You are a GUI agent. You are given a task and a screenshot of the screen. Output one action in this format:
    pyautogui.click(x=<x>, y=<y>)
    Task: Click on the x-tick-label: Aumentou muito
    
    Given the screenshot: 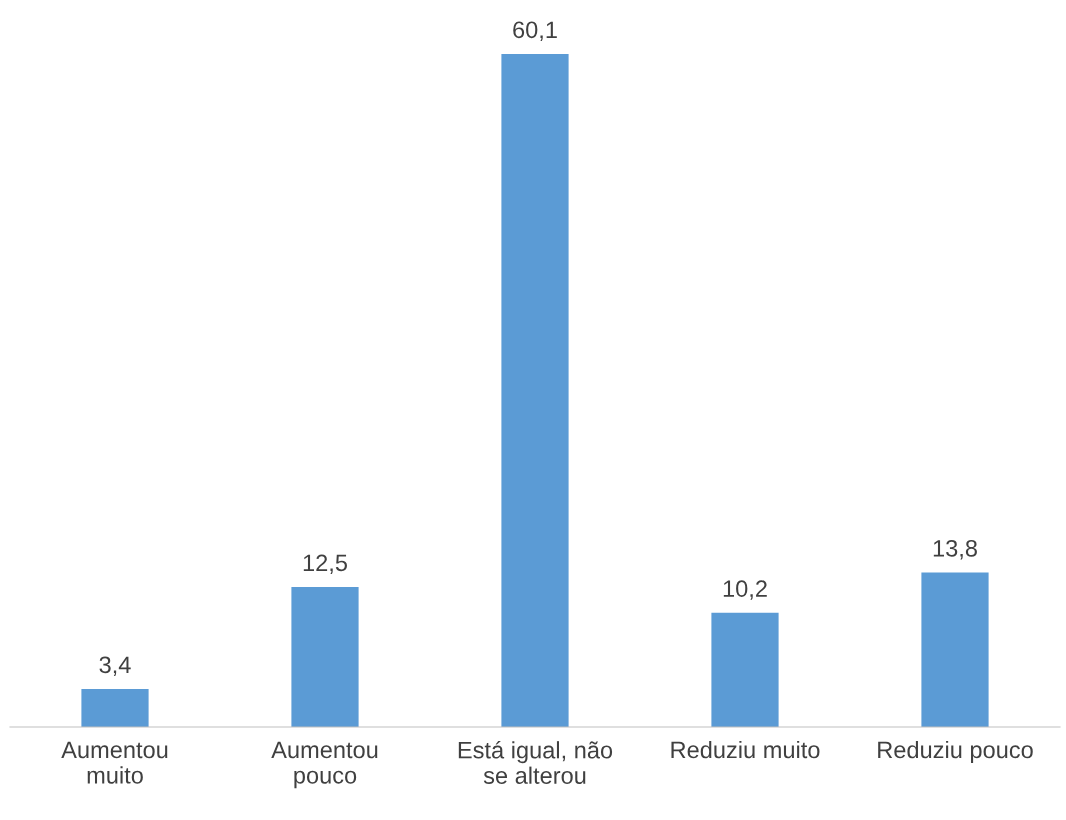 What is the action you would take?
    pyautogui.click(x=114, y=762)
    